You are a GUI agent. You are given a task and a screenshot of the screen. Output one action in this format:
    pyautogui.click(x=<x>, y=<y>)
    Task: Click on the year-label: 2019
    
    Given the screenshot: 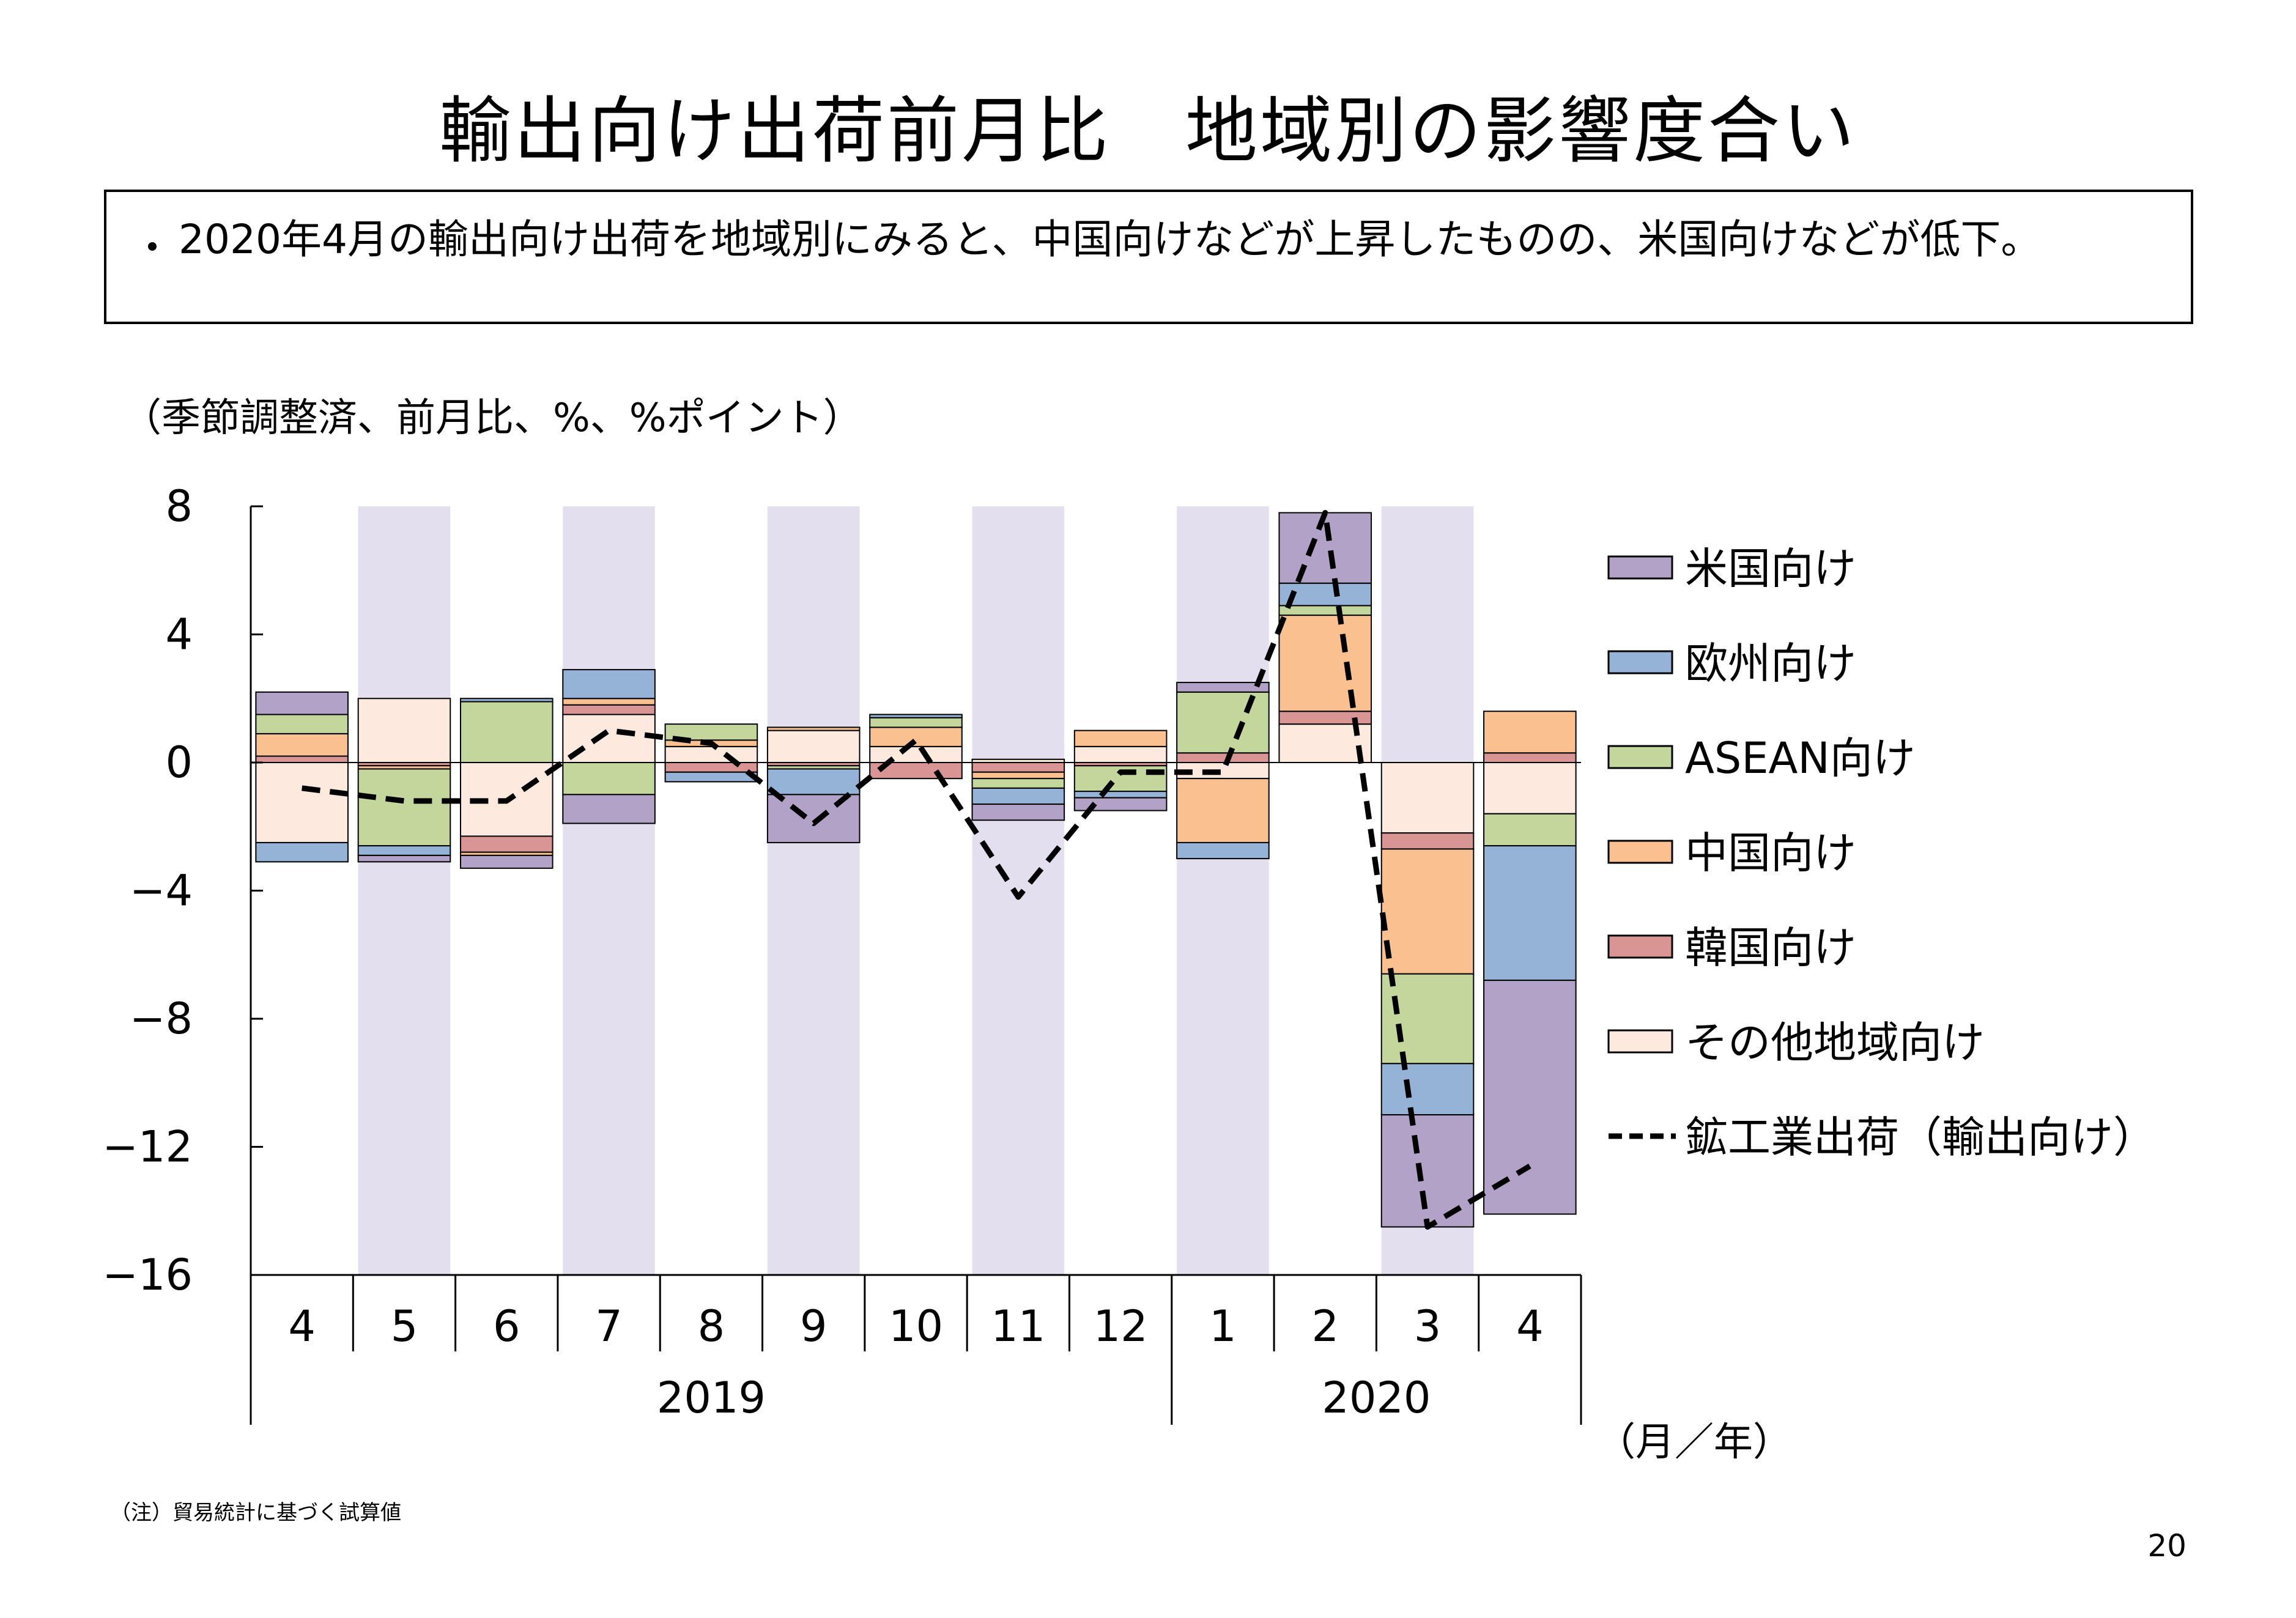 What is the action you would take?
    pyautogui.click(x=712, y=1398)
    